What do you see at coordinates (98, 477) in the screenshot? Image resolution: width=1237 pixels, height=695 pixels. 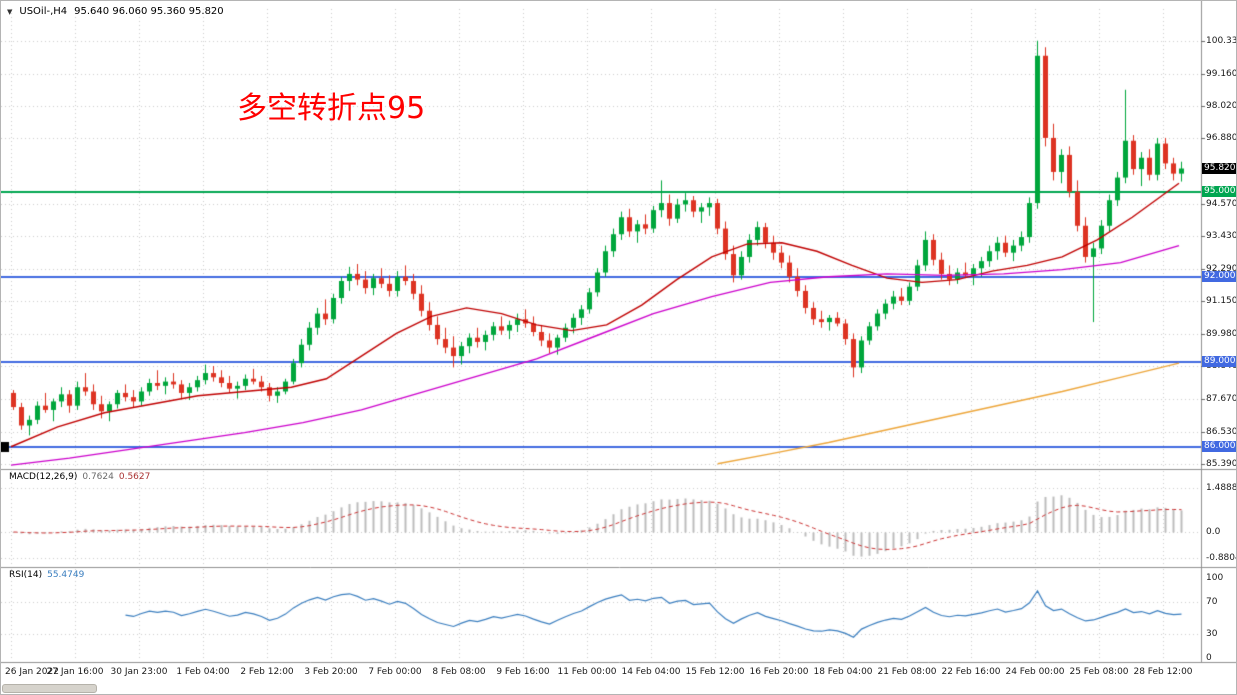 I see `macd-main-value: 0.7624` at bounding box center [98, 477].